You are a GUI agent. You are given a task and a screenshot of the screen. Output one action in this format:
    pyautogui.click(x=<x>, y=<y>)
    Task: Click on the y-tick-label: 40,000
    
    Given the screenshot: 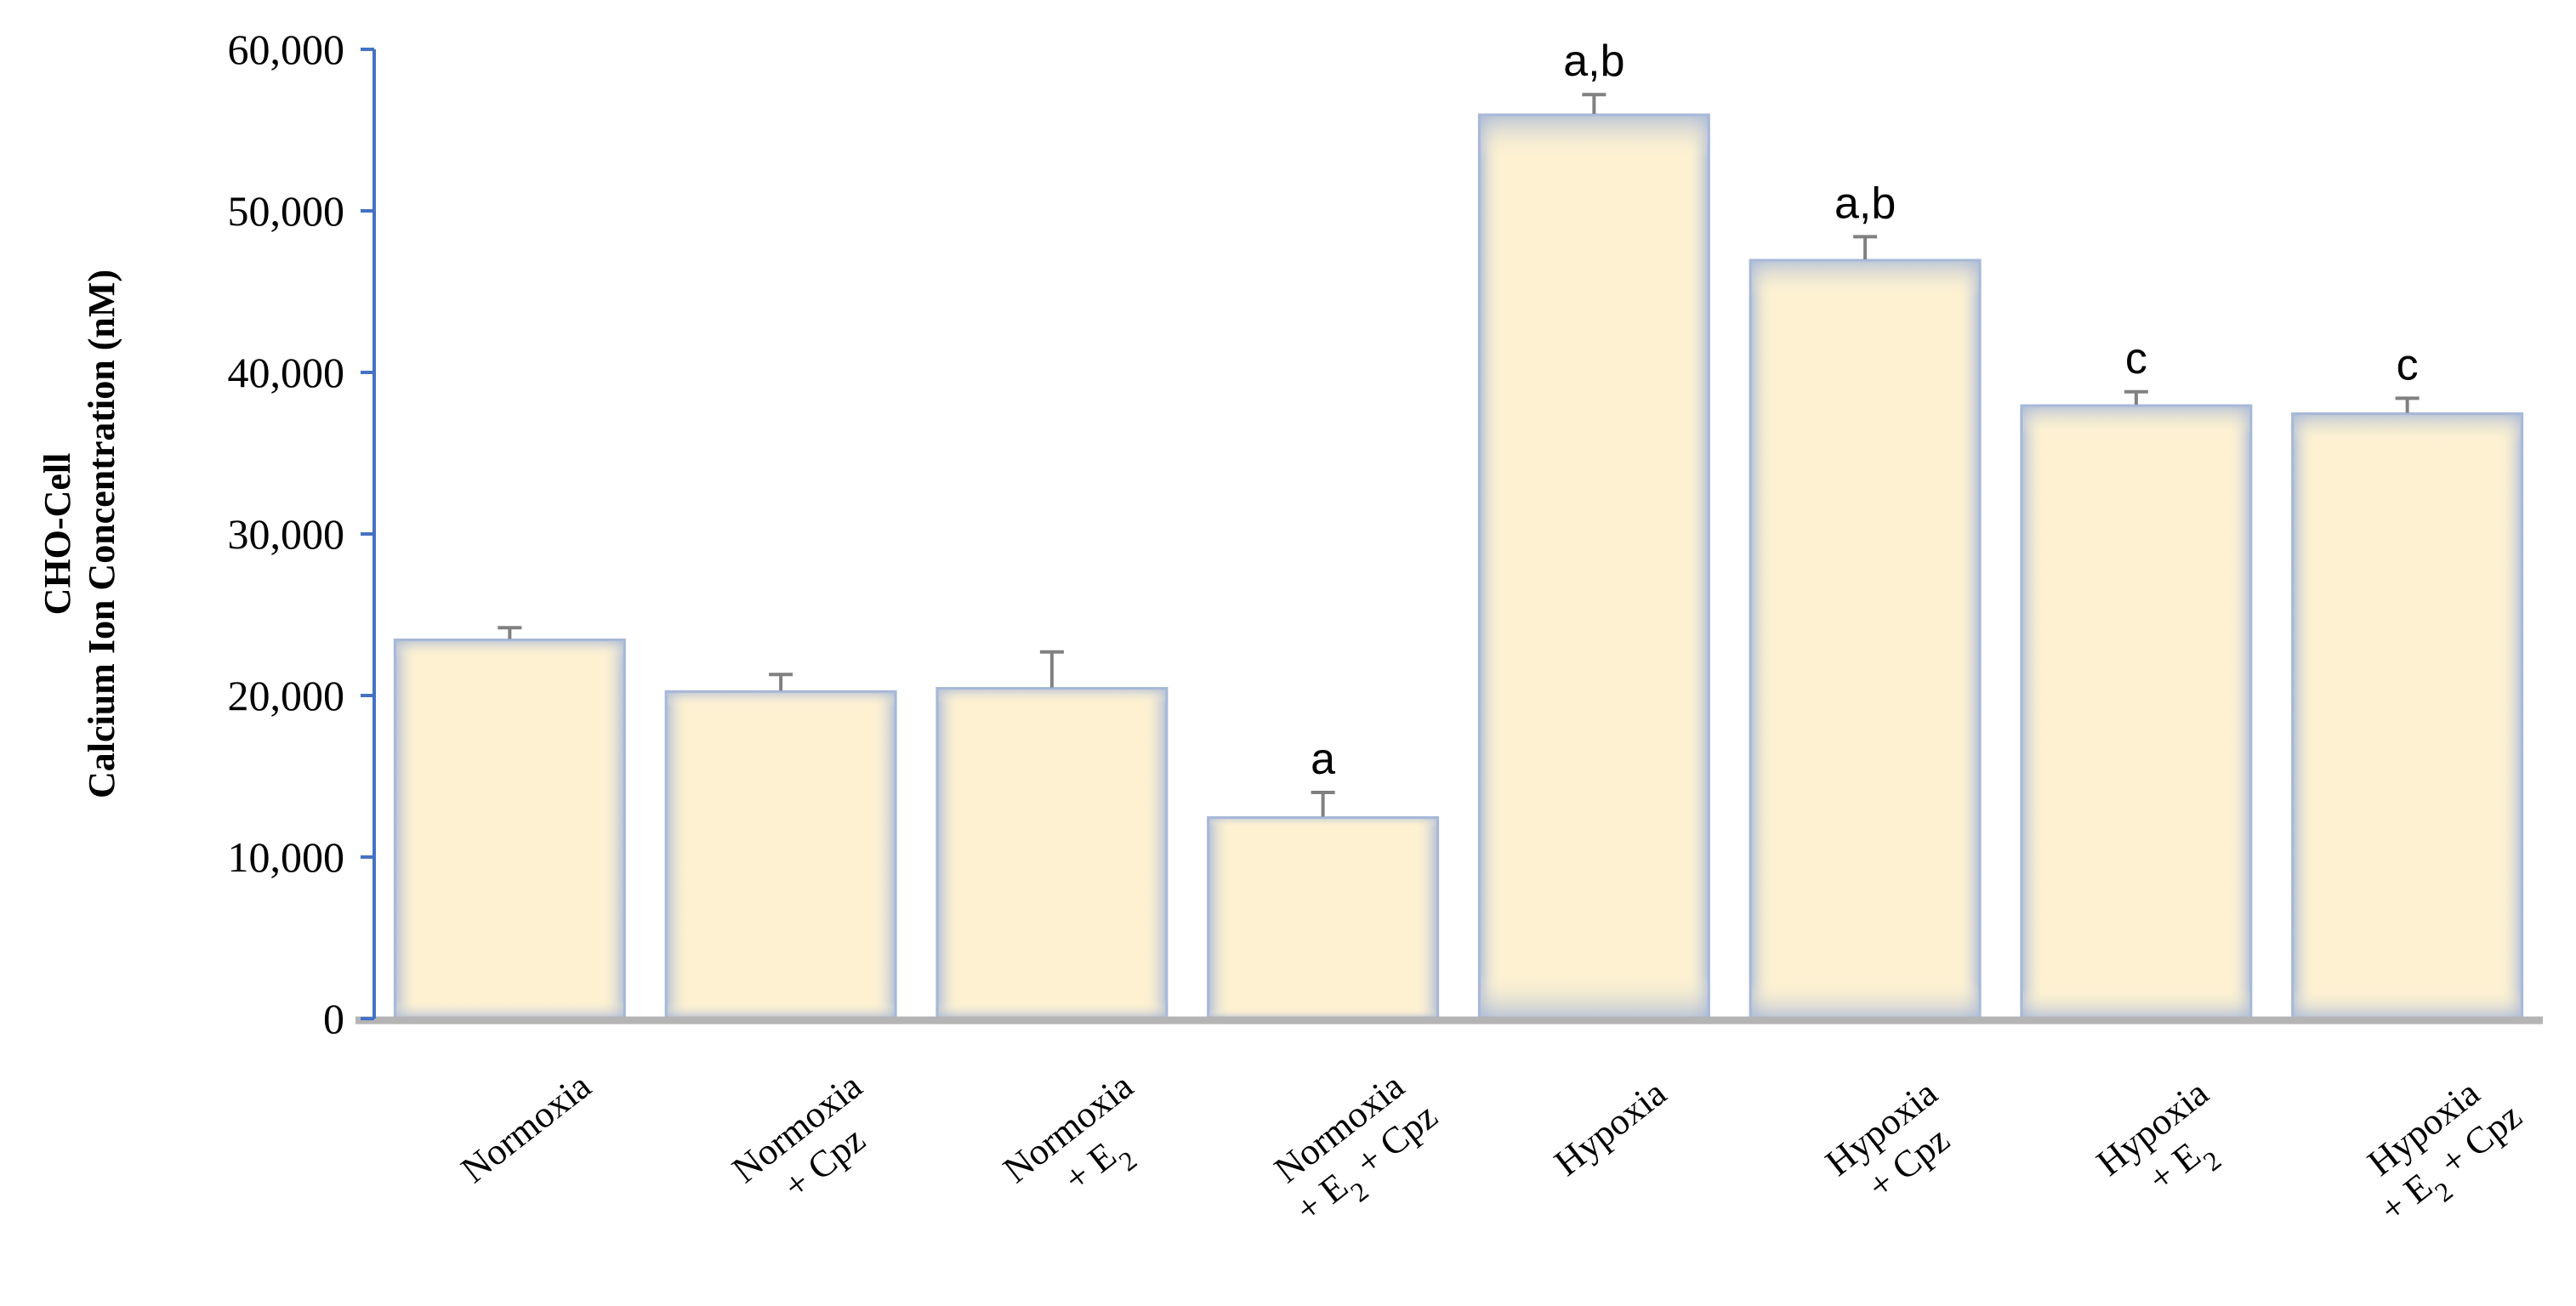 What is the action you would take?
    pyautogui.click(x=286, y=372)
    